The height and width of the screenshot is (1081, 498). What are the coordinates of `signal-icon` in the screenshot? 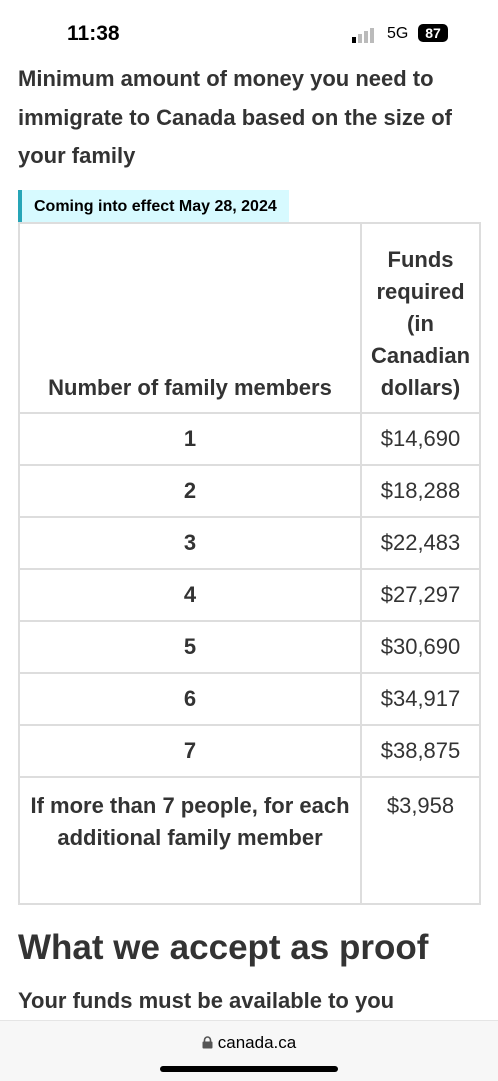 It's located at (363, 35).